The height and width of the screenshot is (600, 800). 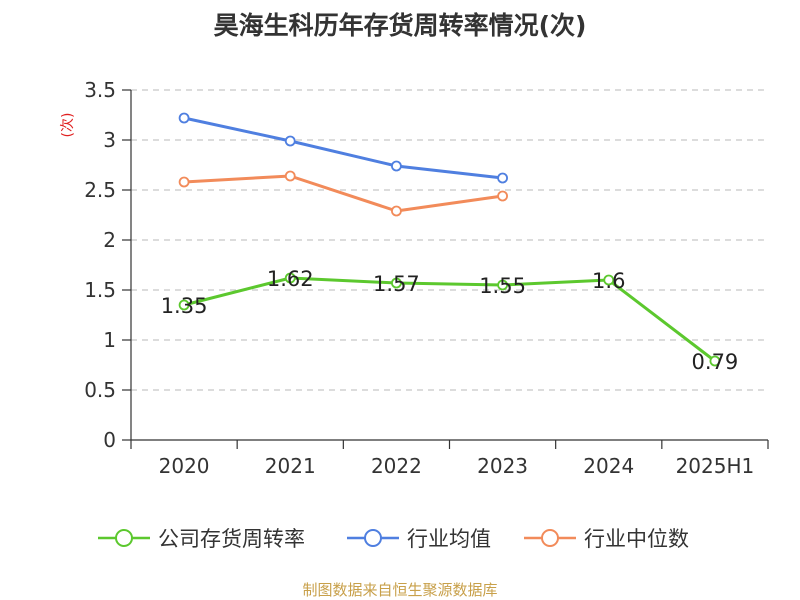 I want to click on y-tick-label: 0, so click(x=109, y=440).